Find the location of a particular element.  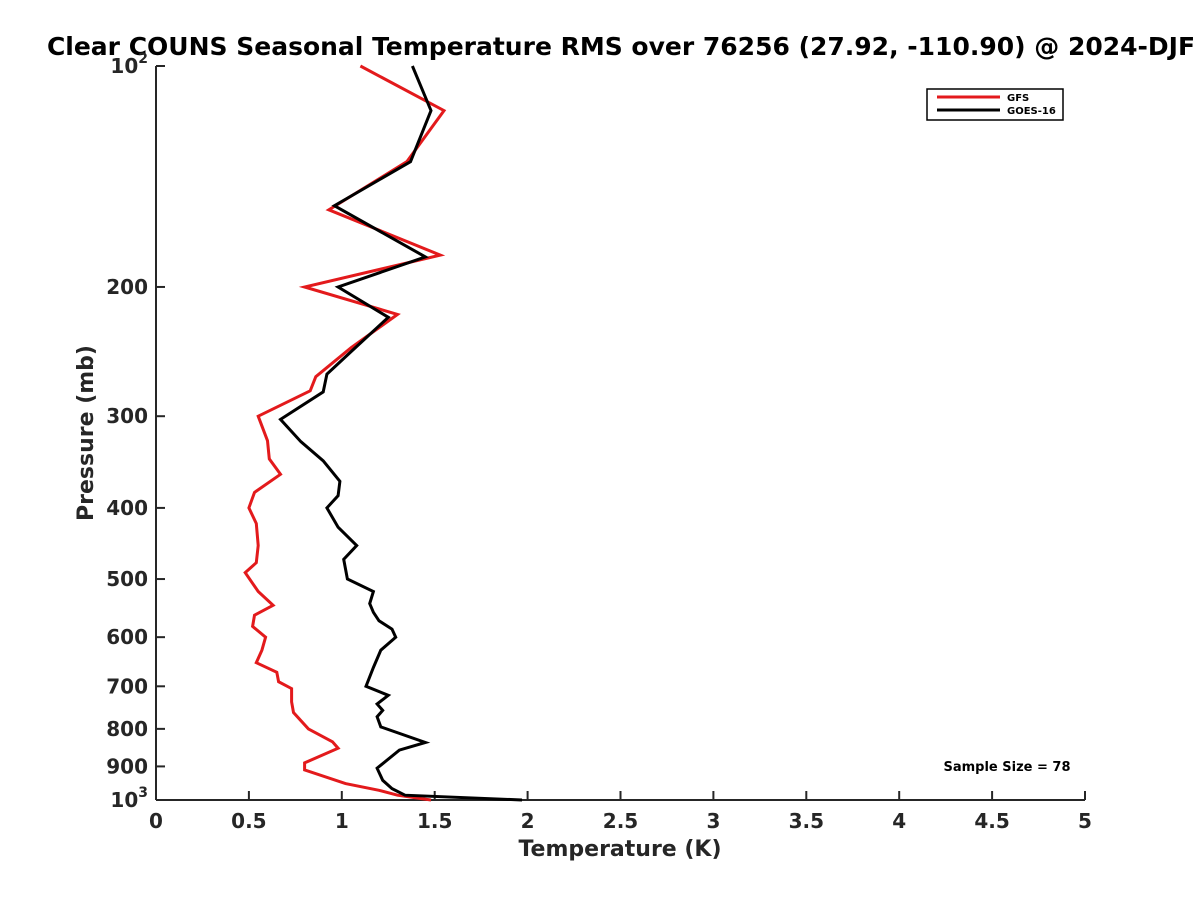

y-tick-label: 700 is located at coordinates (127, 686).